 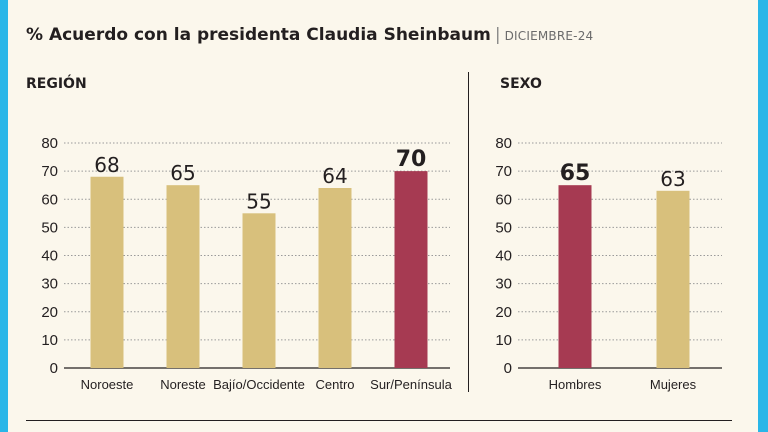 I want to click on region-section-title: REGIÓN, so click(x=56, y=84).